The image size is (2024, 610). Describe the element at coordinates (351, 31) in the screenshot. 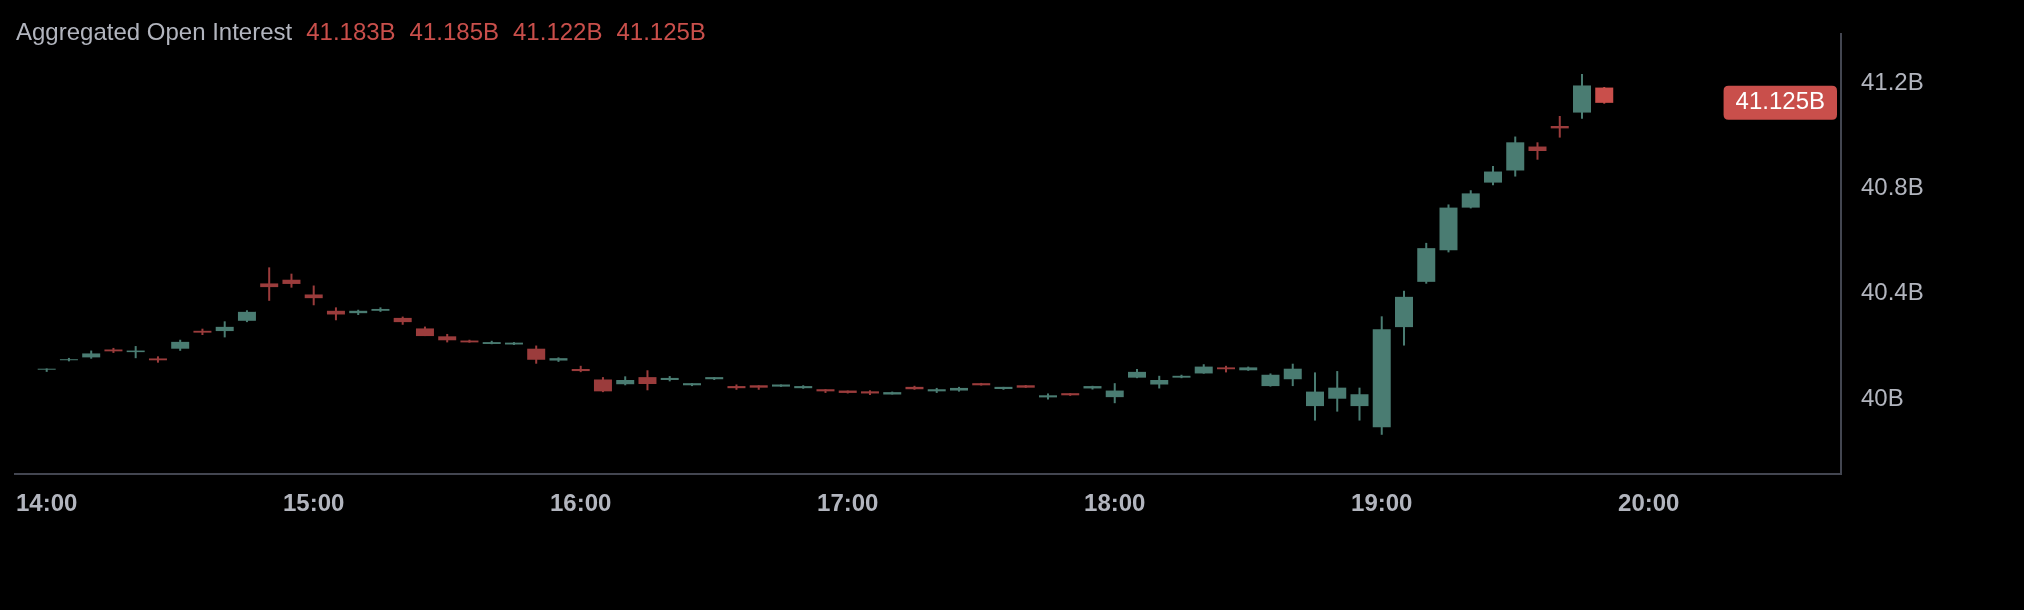

I see `annotation: 41.183B` at that location.